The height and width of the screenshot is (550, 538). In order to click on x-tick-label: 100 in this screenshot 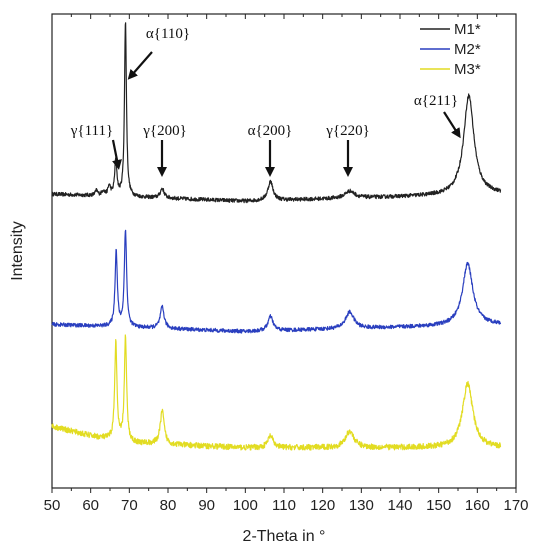, I will do `click(245, 505)`.